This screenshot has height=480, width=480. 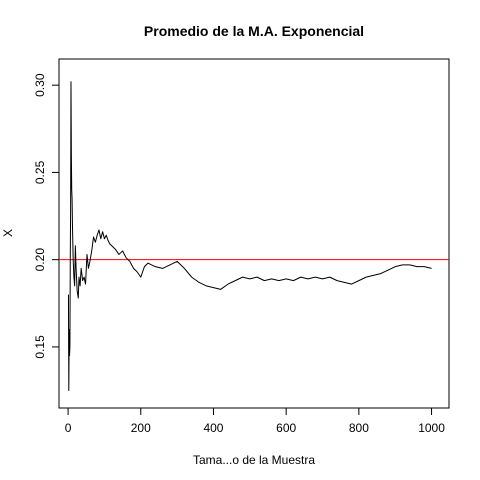 What do you see at coordinates (254, 31) in the screenshot?
I see `chart-title: Promedio de la M.A. Exponencial` at bounding box center [254, 31].